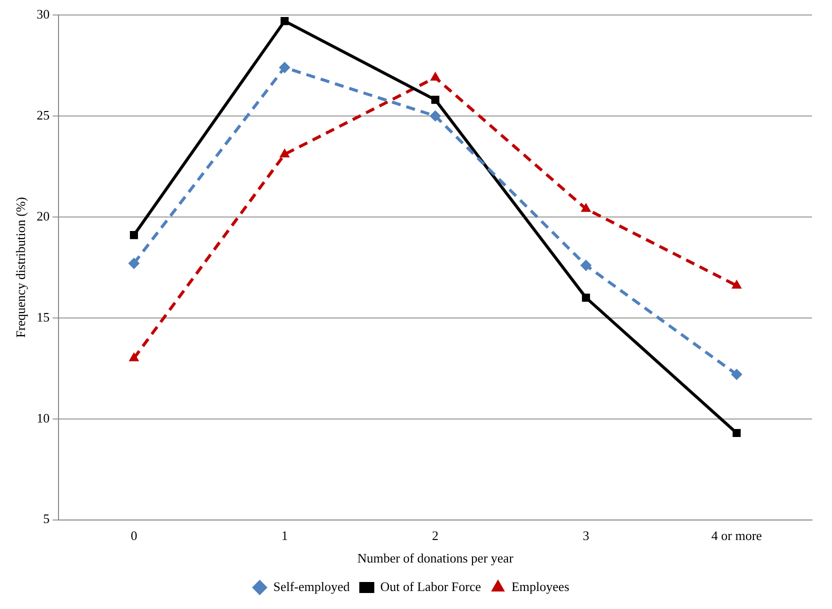 The image size is (832, 609). What do you see at coordinates (46, 518) in the screenshot?
I see `y-tick-label: 5` at bounding box center [46, 518].